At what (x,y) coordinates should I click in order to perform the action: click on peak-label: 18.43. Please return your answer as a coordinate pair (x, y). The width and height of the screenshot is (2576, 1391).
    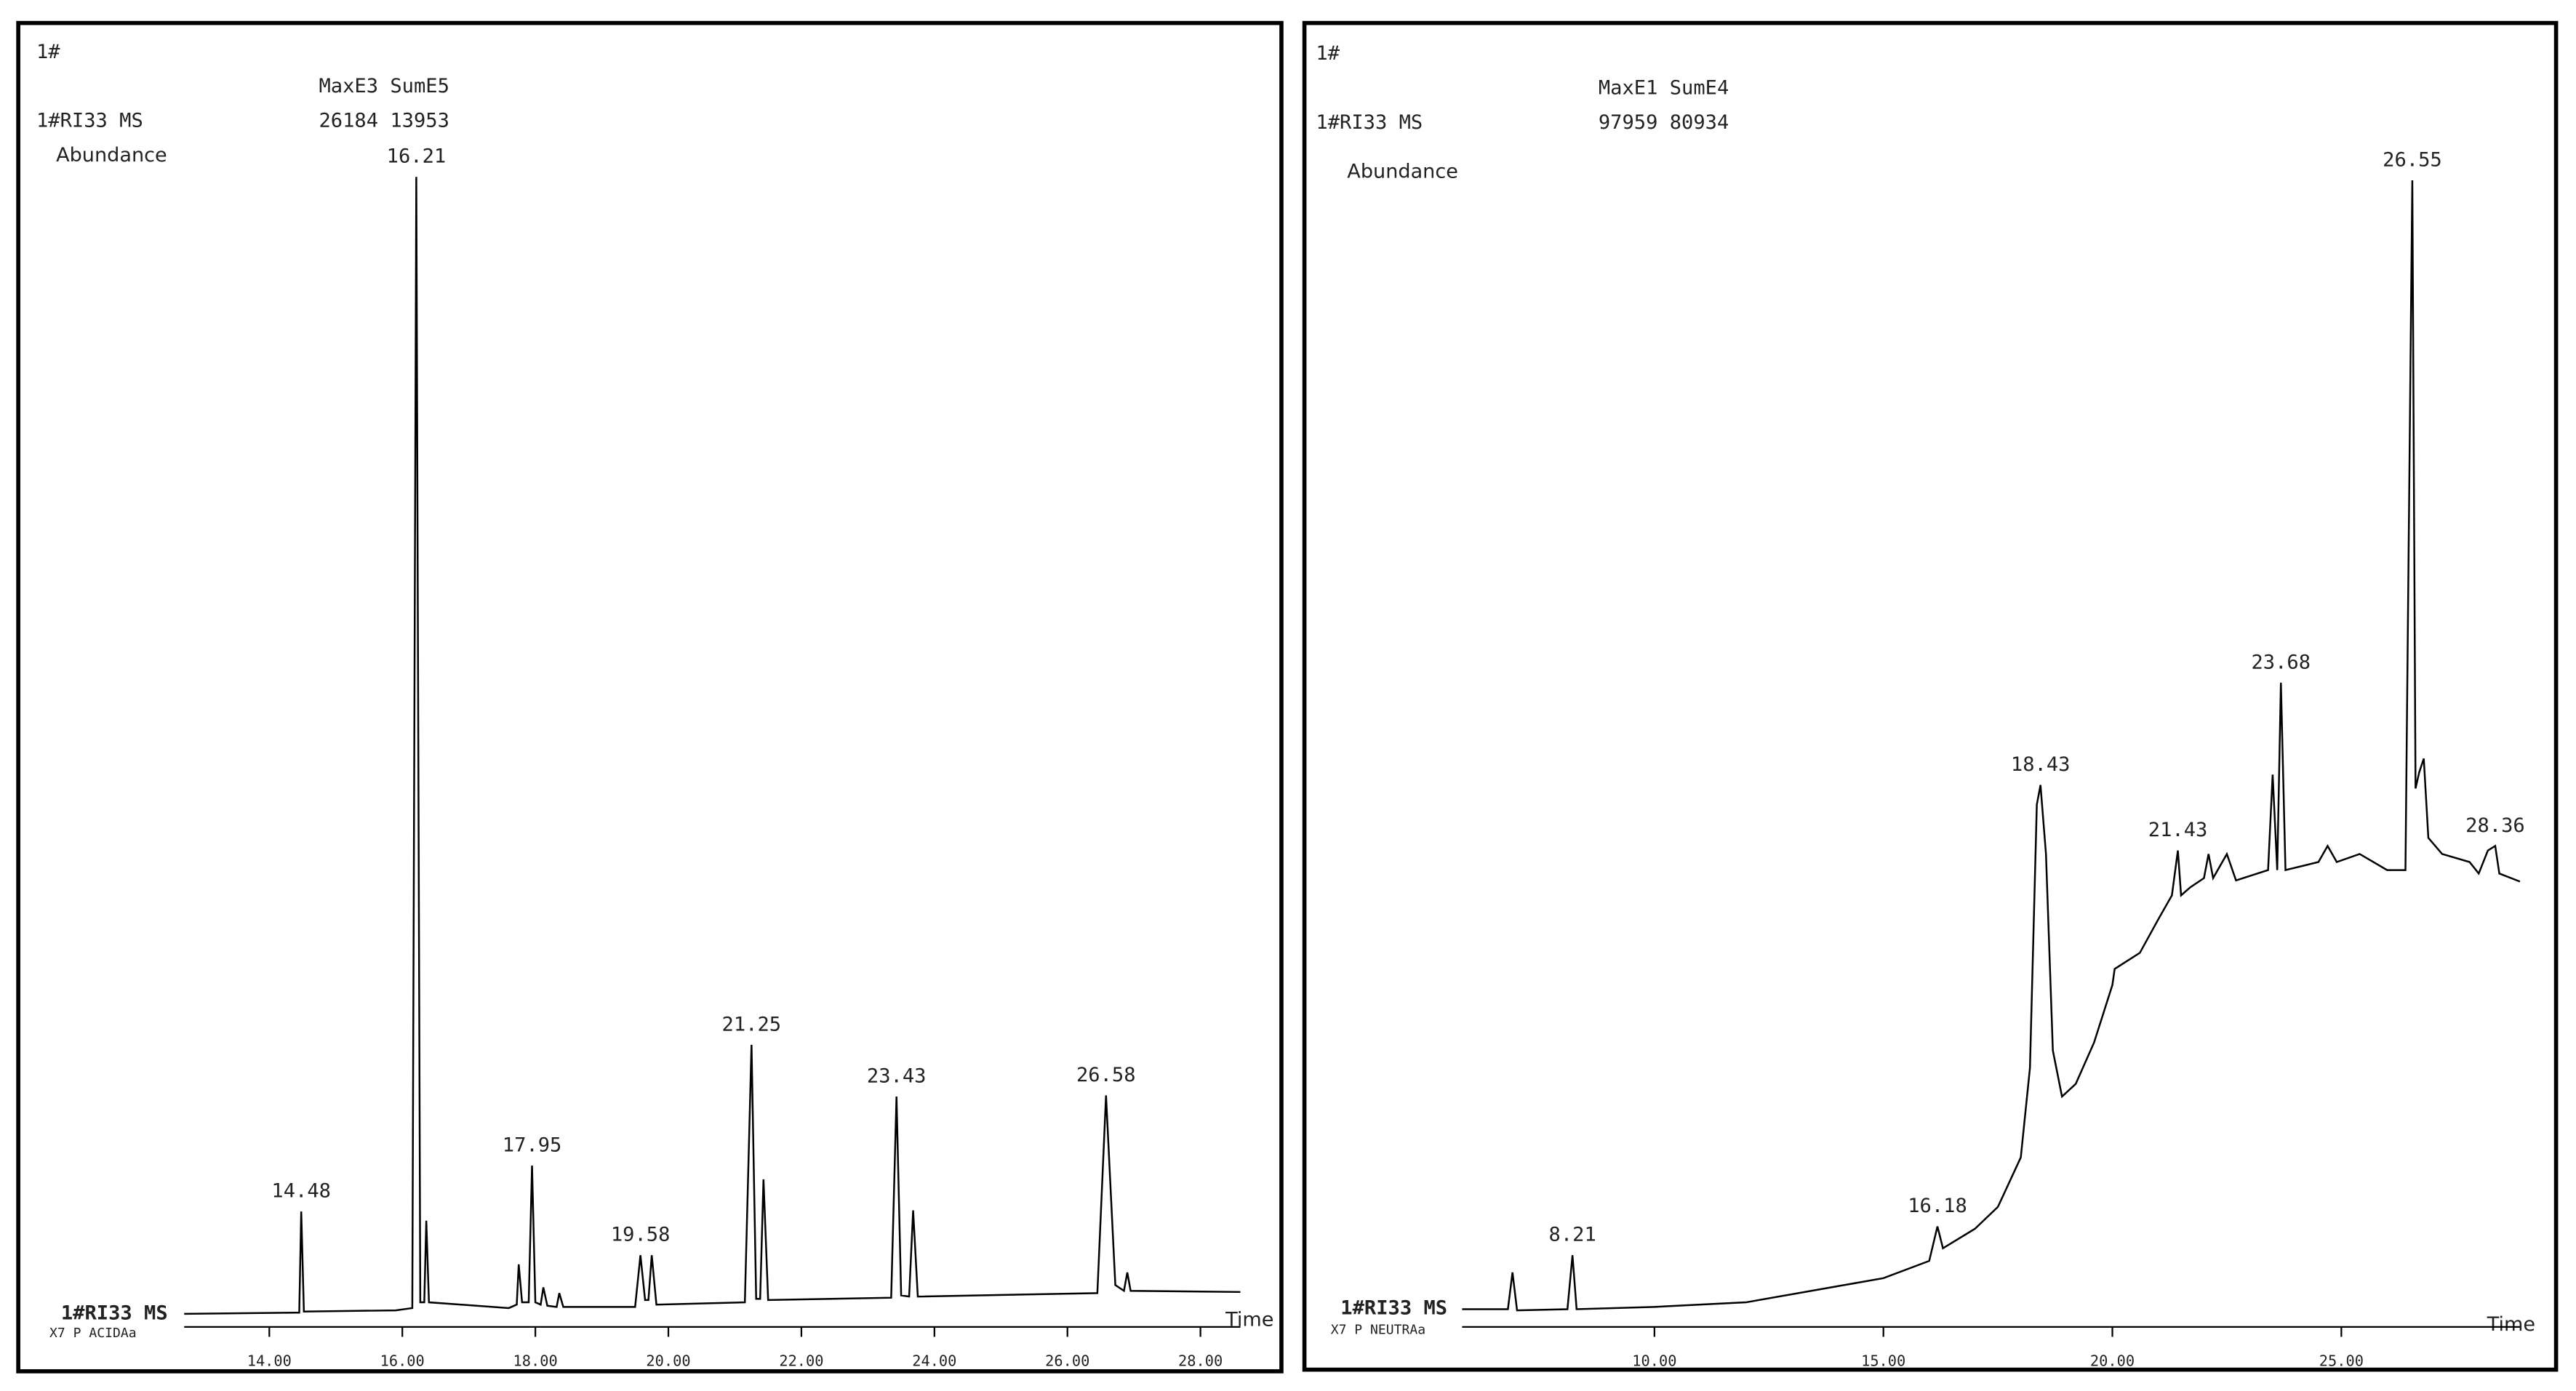
    Looking at the image, I should click on (2041, 765).